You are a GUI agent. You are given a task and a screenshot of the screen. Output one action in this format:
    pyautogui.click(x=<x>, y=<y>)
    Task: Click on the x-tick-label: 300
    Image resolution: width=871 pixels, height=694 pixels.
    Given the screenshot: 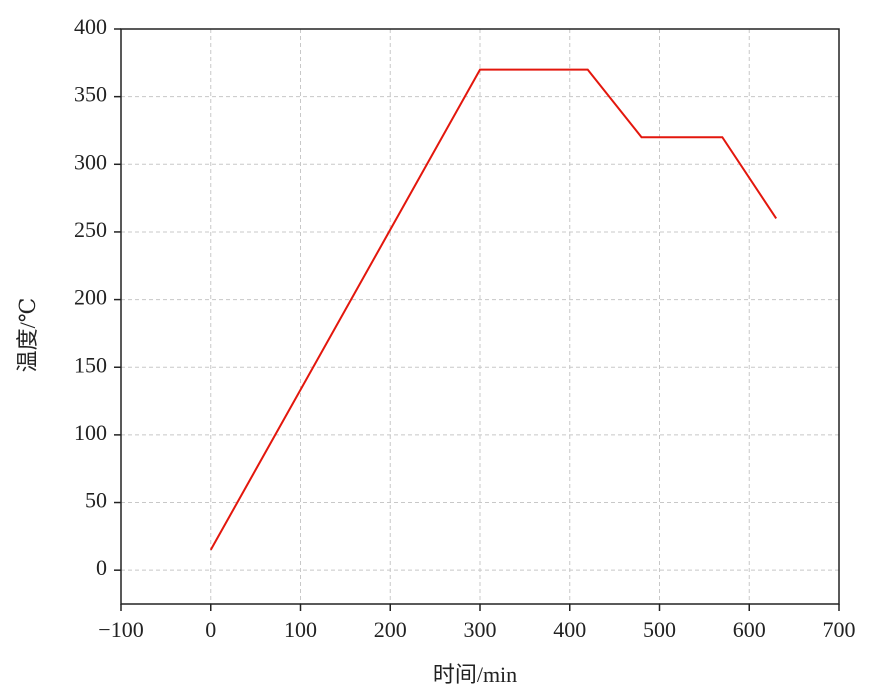 What is the action you would take?
    pyautogui.click(x=480, y=629)
    